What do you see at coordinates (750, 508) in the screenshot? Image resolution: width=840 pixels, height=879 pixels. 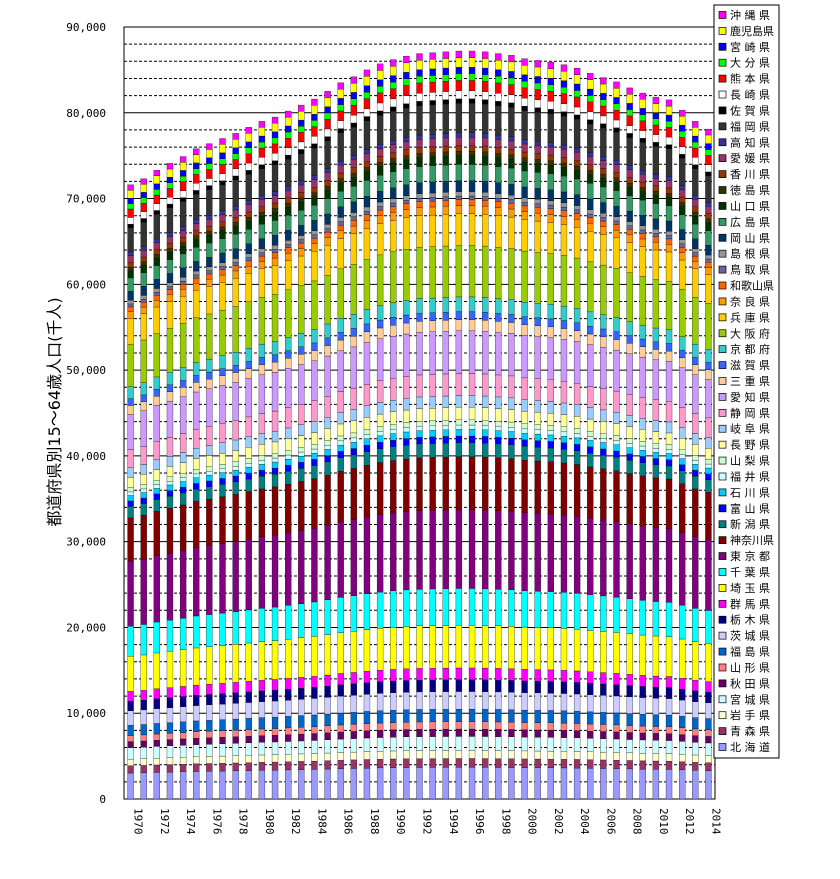 I see `legend-label: 富 山 県` at bounding box center [750, 508].